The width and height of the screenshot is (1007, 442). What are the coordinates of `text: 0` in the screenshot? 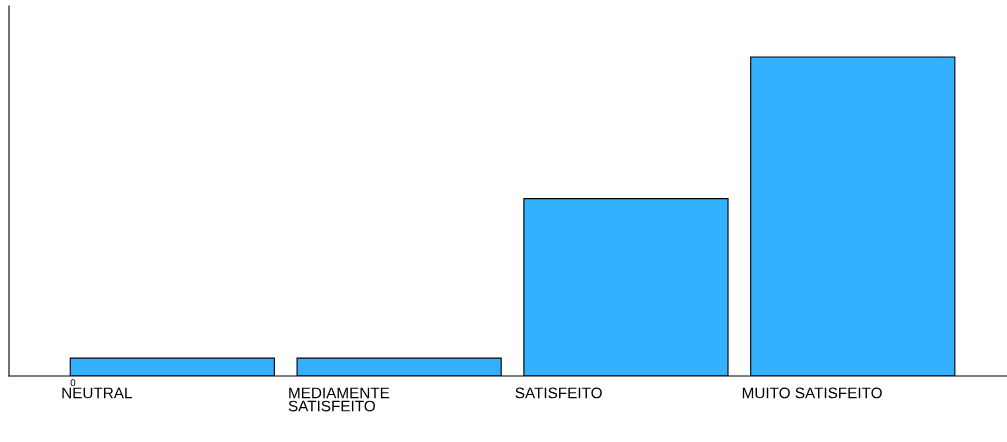 It's located at (73, 383).